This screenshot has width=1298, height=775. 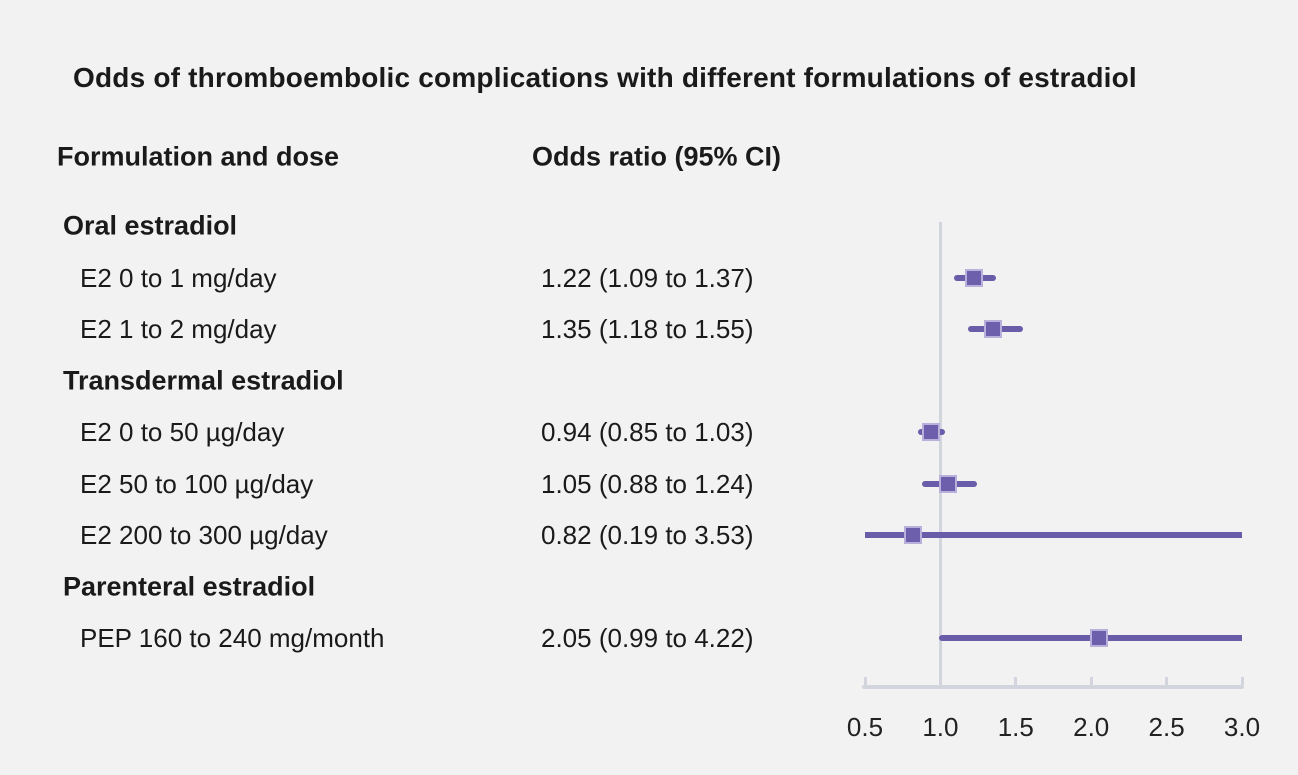 I want to click on x-axis-tick-label: 0.5, so click(x=865, y=727).